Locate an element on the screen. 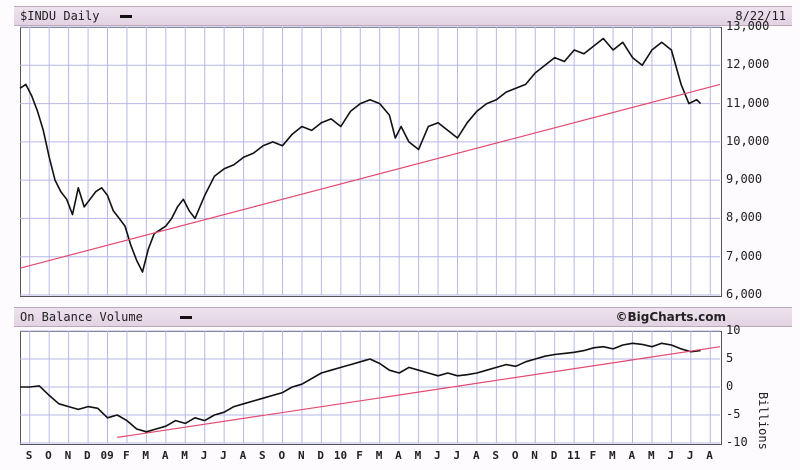  y-tick-label: 13,000 is located at coordinates (748, 26).